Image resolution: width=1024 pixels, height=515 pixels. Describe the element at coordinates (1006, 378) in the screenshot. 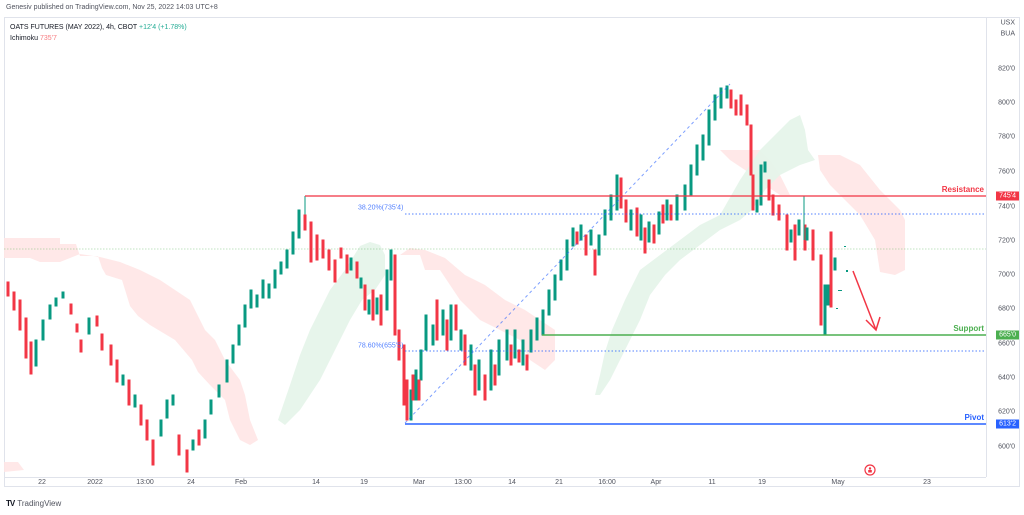

I see `price-tick: 640'0` at that location.